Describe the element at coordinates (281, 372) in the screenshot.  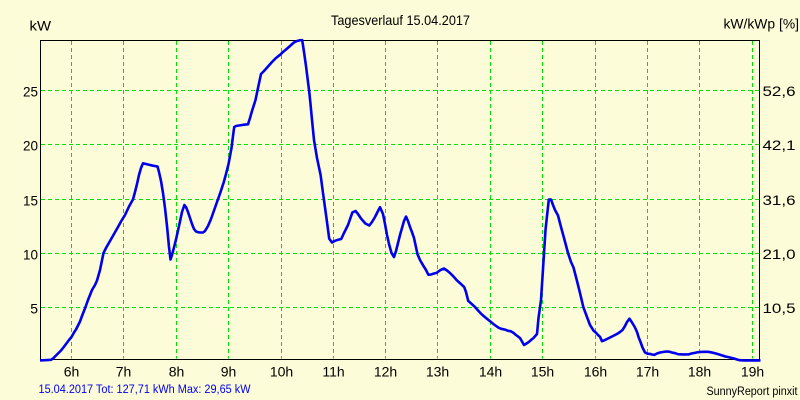
I see `svg-text: 10h` at that location.